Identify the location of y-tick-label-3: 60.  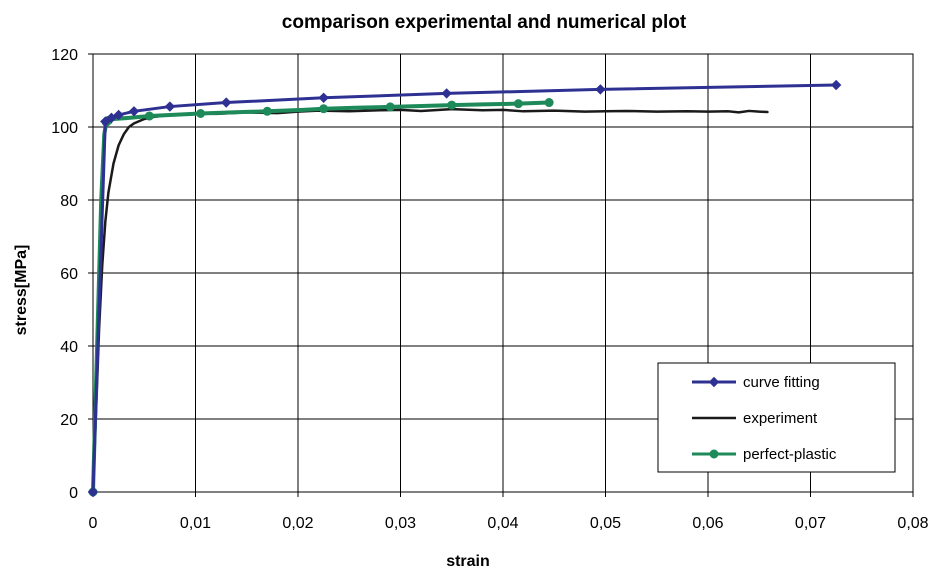
(69, 274).